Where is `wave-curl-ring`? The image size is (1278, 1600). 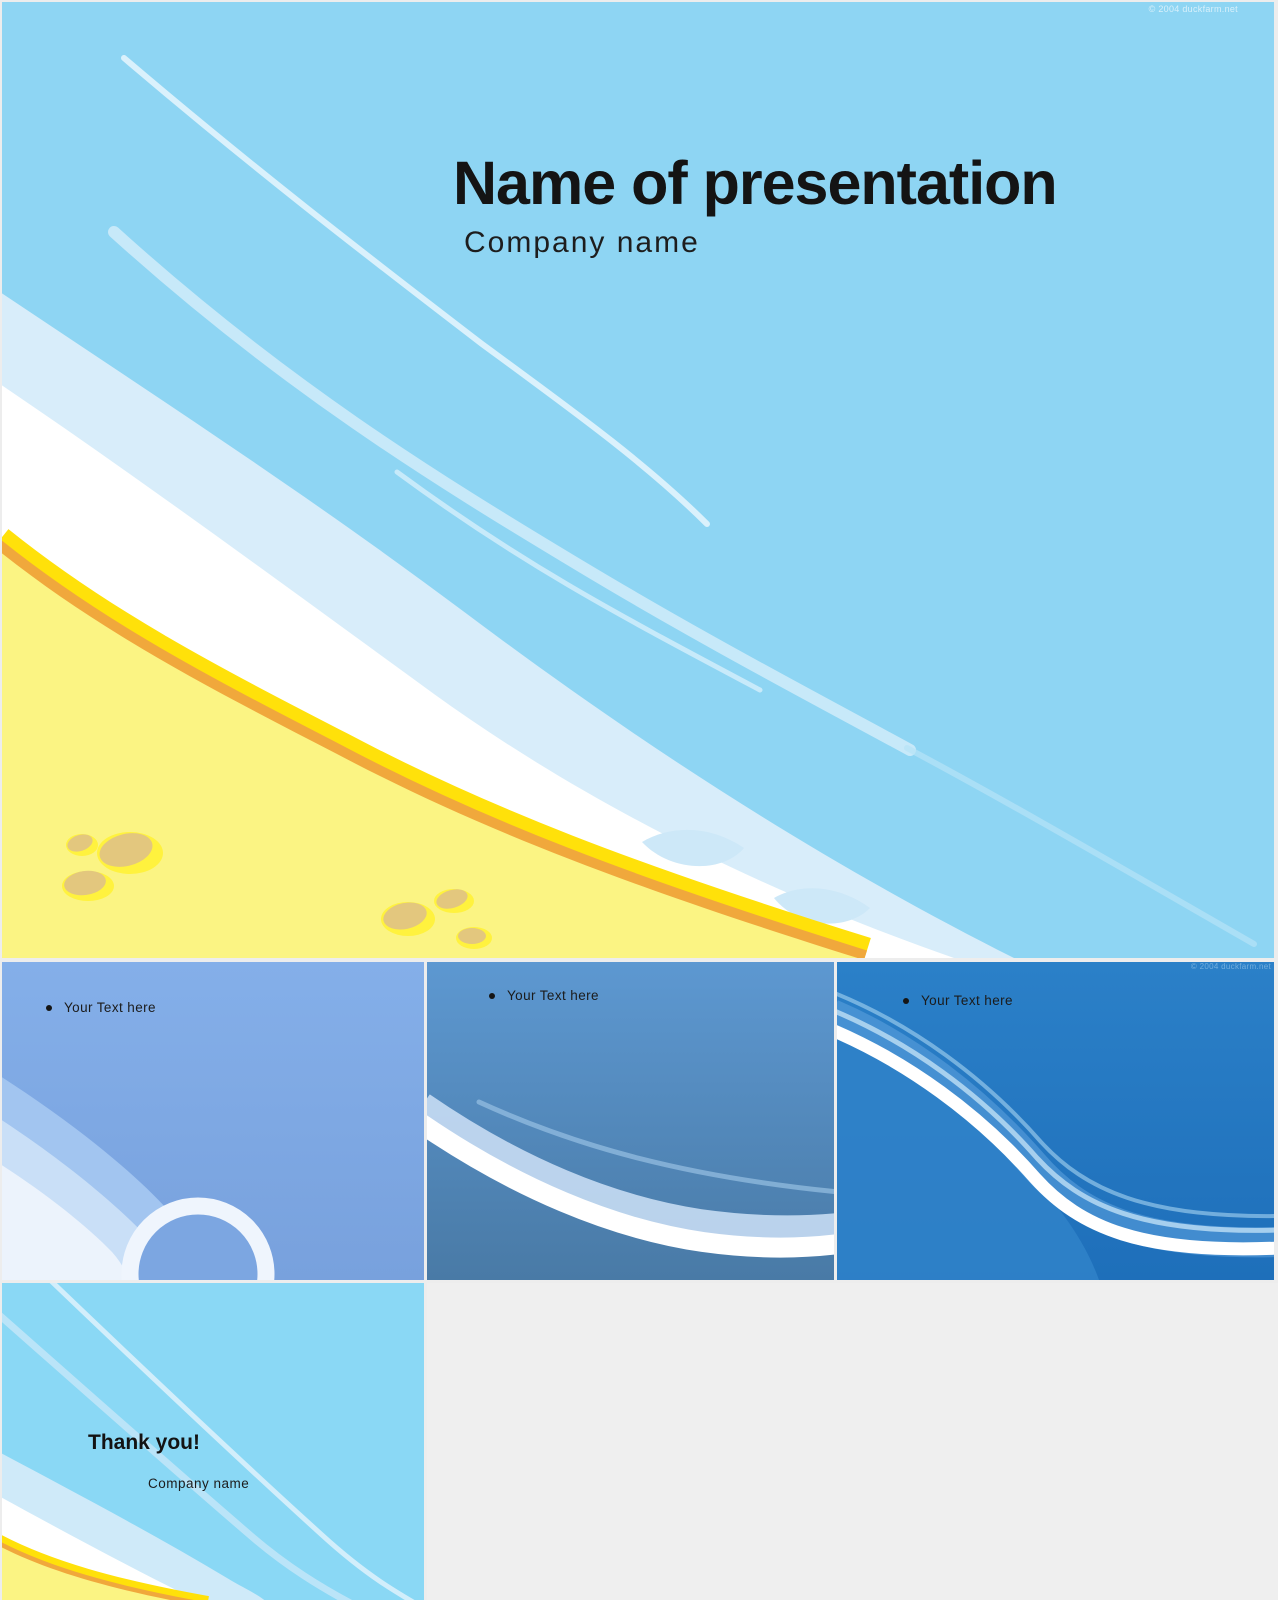
wave-curl-ring is located at coordinates (198, 1238).